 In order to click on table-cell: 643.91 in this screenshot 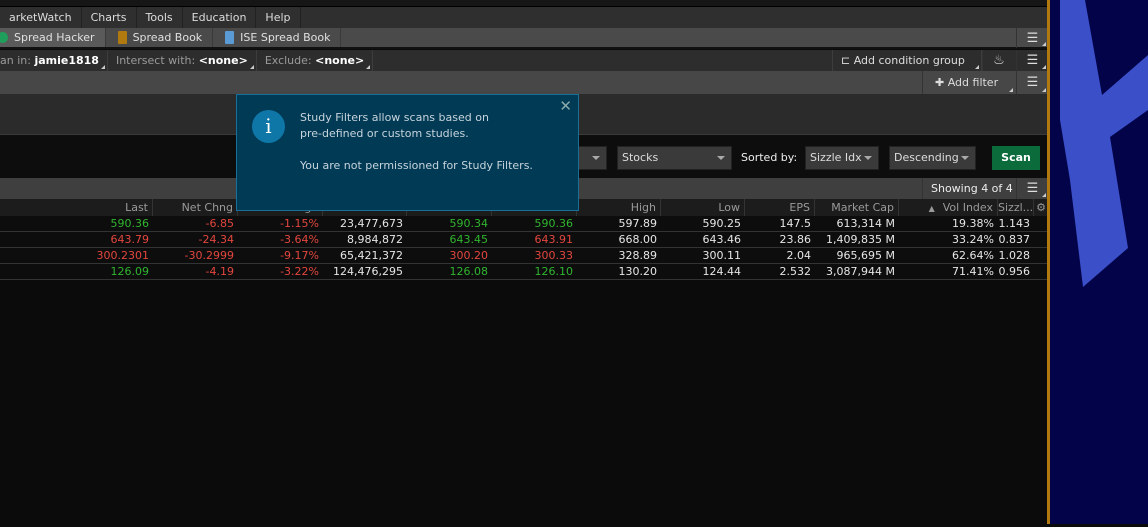, I will do `click(554, 239)`.